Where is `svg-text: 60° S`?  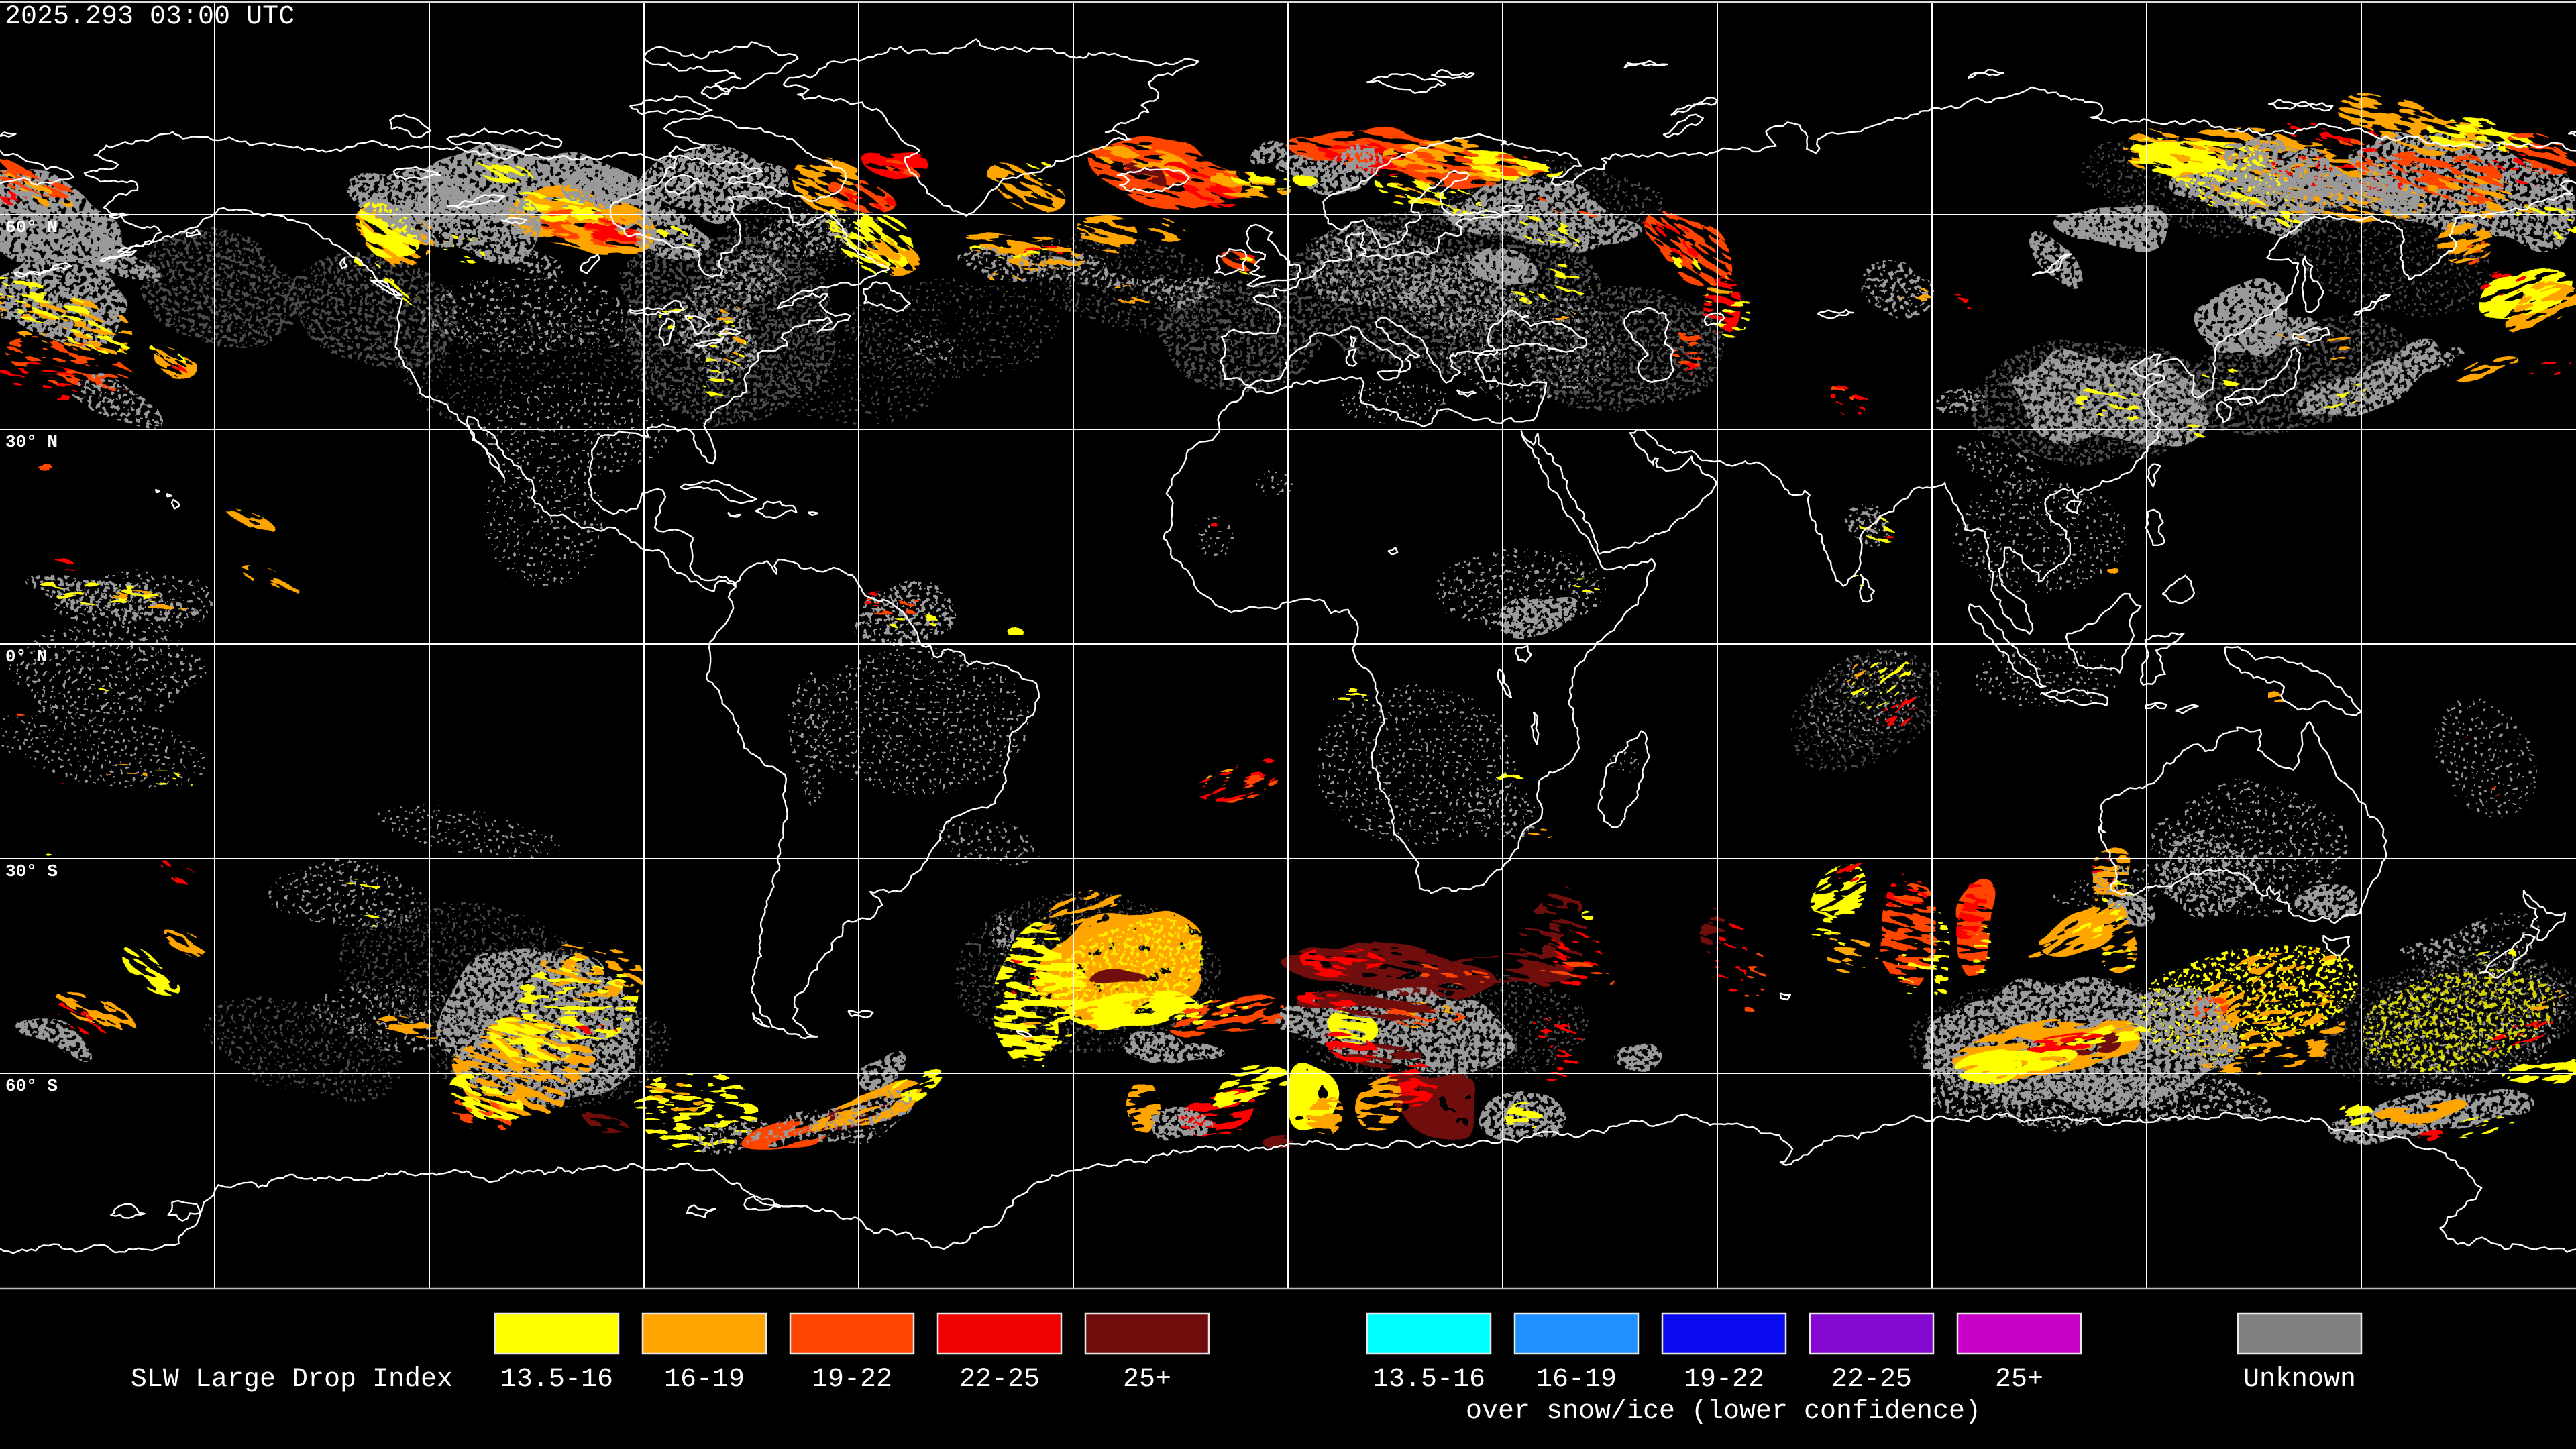
svg-text: 60° S is located at coordinates (31, 1086).